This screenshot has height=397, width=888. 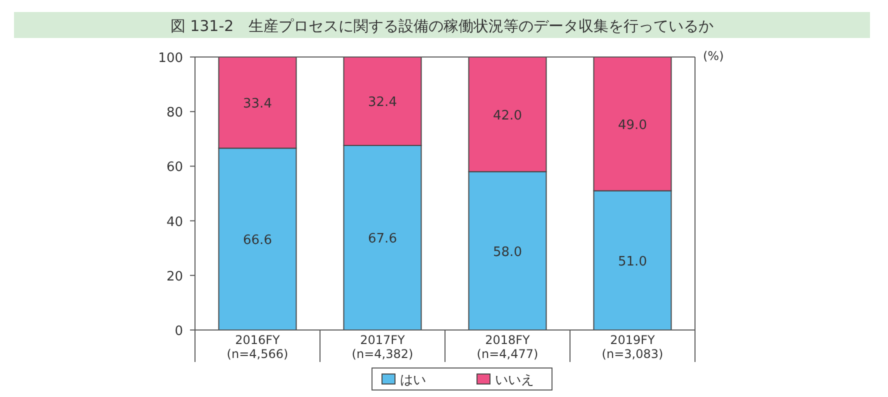 I want to click on data-label: 32.4, so click(x=382, y=102).